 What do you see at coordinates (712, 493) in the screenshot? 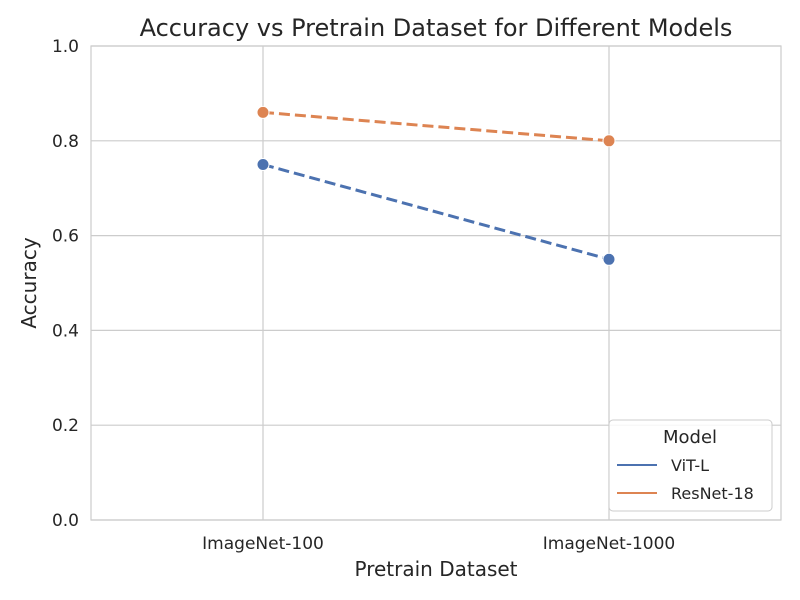
I see `legend-label: ResNet-18` at bounding box center [712, 493].